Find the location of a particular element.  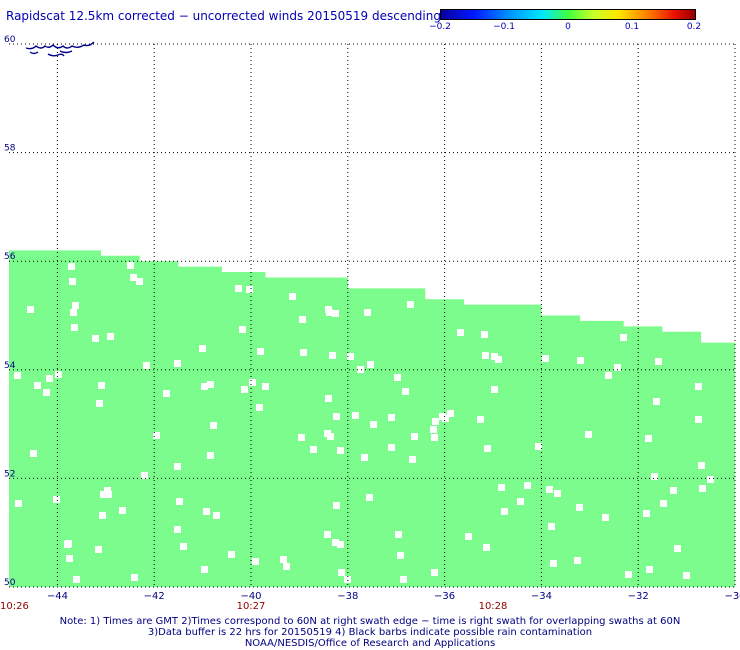

colorbar-tick: 0.2 is located at coordinates (694, 27).